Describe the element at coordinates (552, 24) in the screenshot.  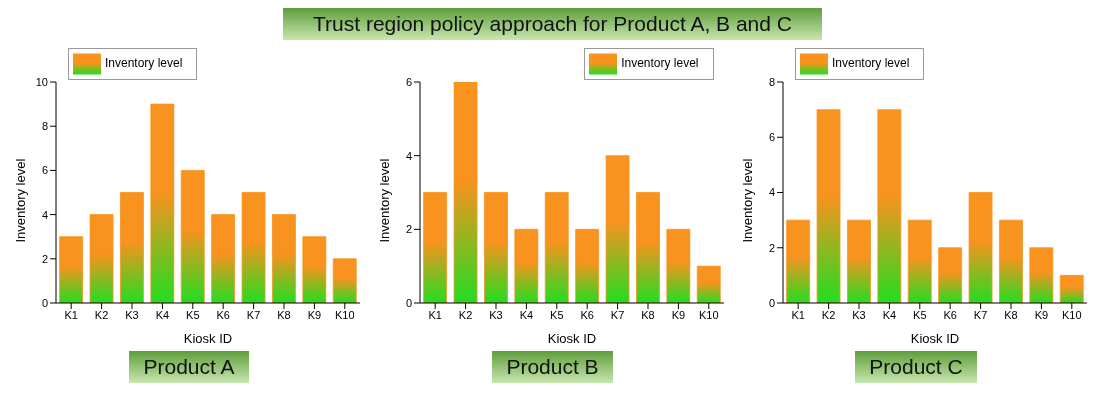
I see `text: Trust region policy approach for Product A, B and C` at that location.